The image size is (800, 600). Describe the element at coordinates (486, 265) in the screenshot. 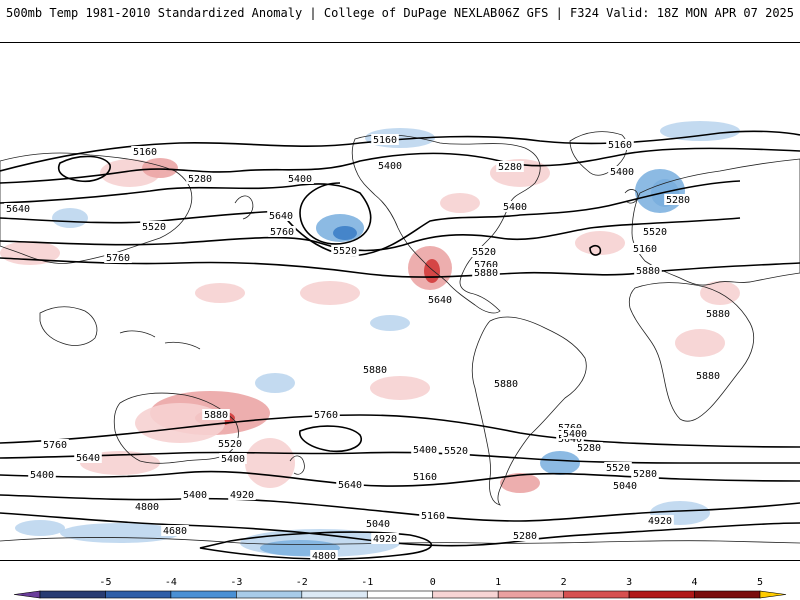

I see `svg-text: 5760` at that location.